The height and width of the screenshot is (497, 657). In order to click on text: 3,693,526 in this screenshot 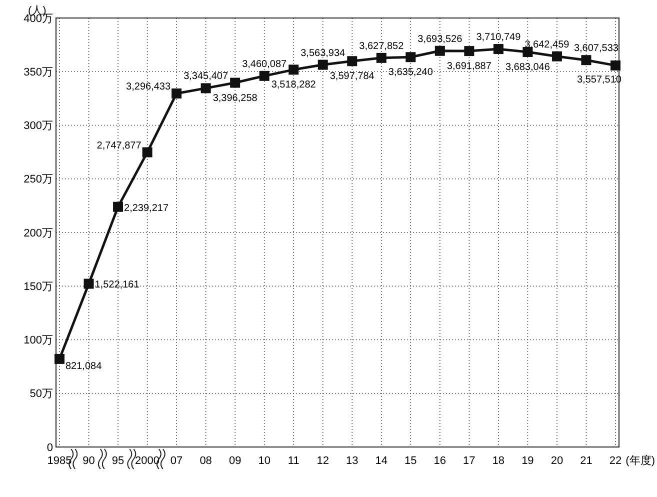, I will do `click(440, 39)`.